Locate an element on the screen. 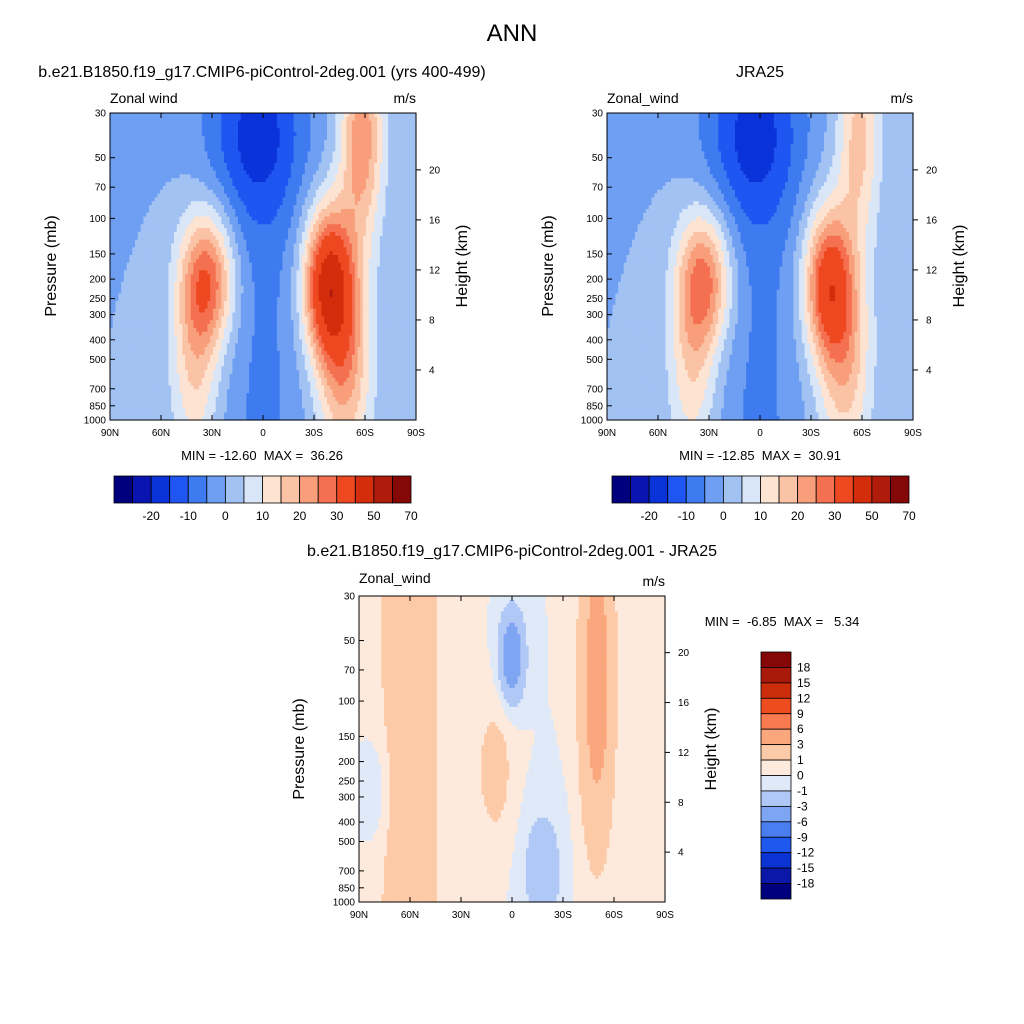 The height and width of the screenshot is (1024, 1024). panel-model-units: m/s is located at coordinates (404, 98).